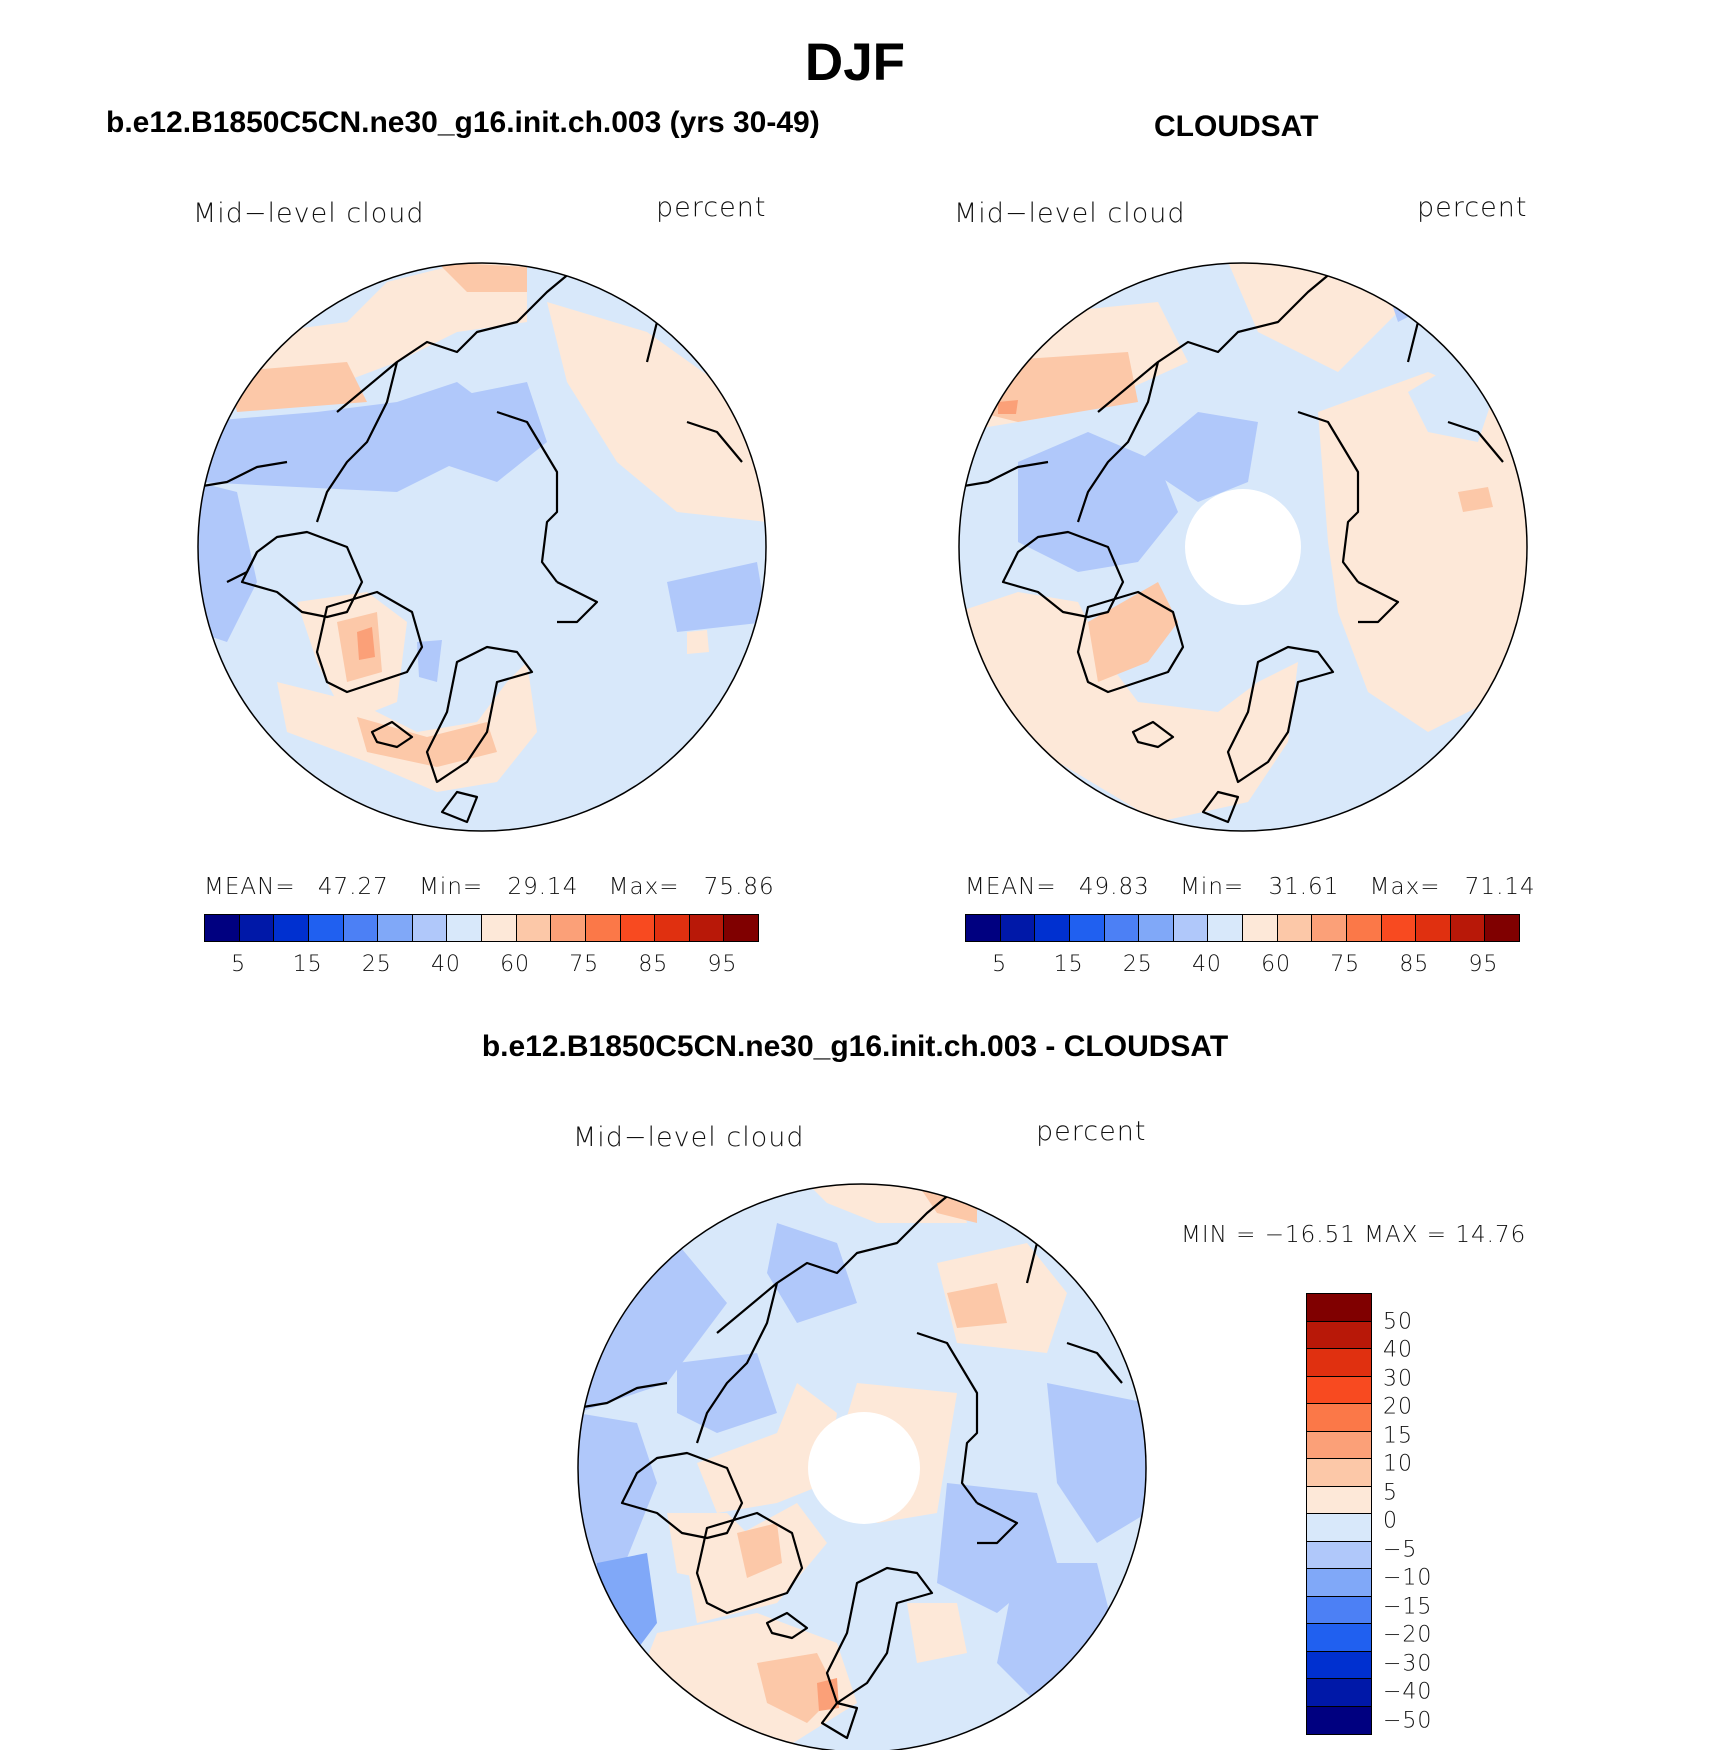  Describe the element at coordinates (1276, 964) in the screenshot. I see `colorbar-tick-label: 60` at that location.